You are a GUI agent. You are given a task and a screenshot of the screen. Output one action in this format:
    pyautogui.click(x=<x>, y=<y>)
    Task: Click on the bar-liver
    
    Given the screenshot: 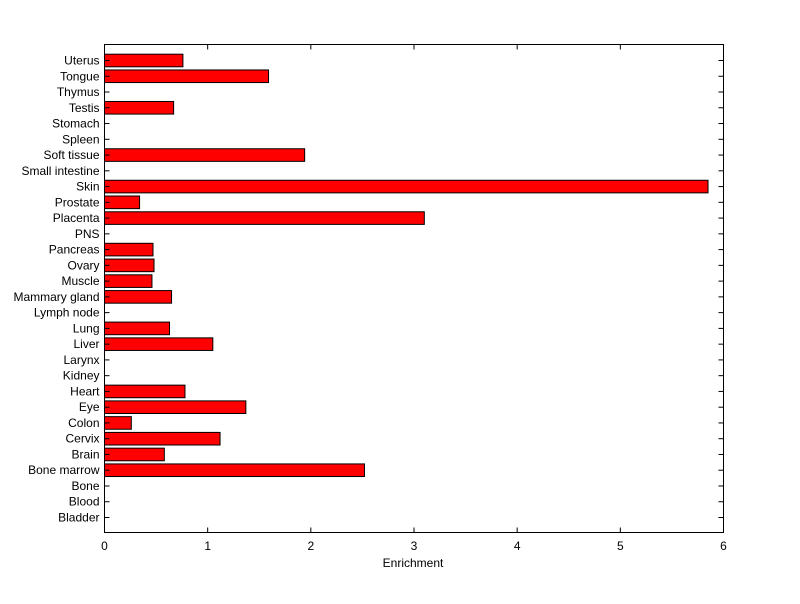 What is the action you would take?
    pyautogui.click(x=159, y=344)
    